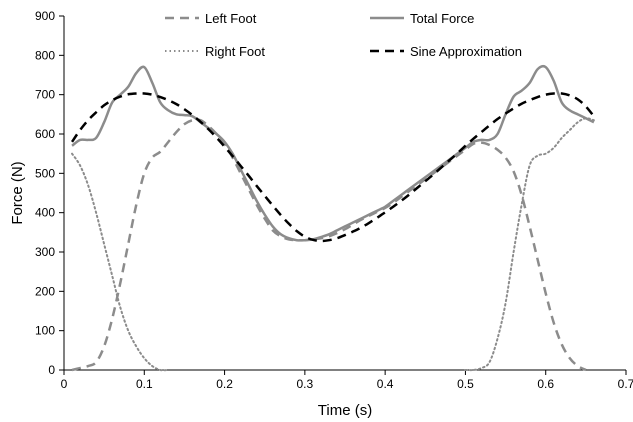 The height and width of the screenshot is (422, 633). Describe the element at coordinates (224, 384) in the screenshot. I see `x-tick-label: 0.2` at that location.